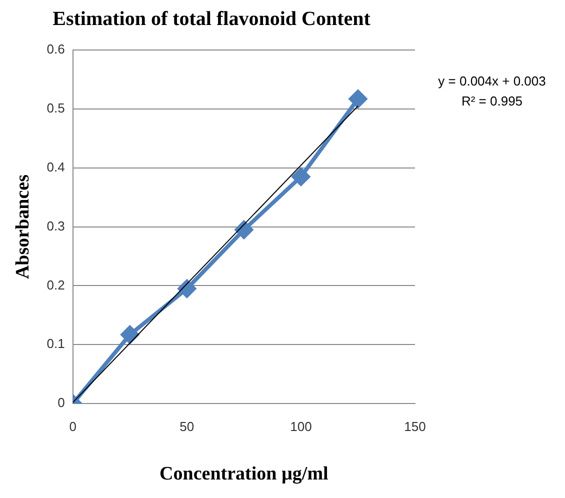 The height and width of the screenshot is (498, 565). What do you see at coordinates (244, 474) in the screenshot?
I see `x-axis-title: Concentration µg/ml` at bounding box center [244, 474].